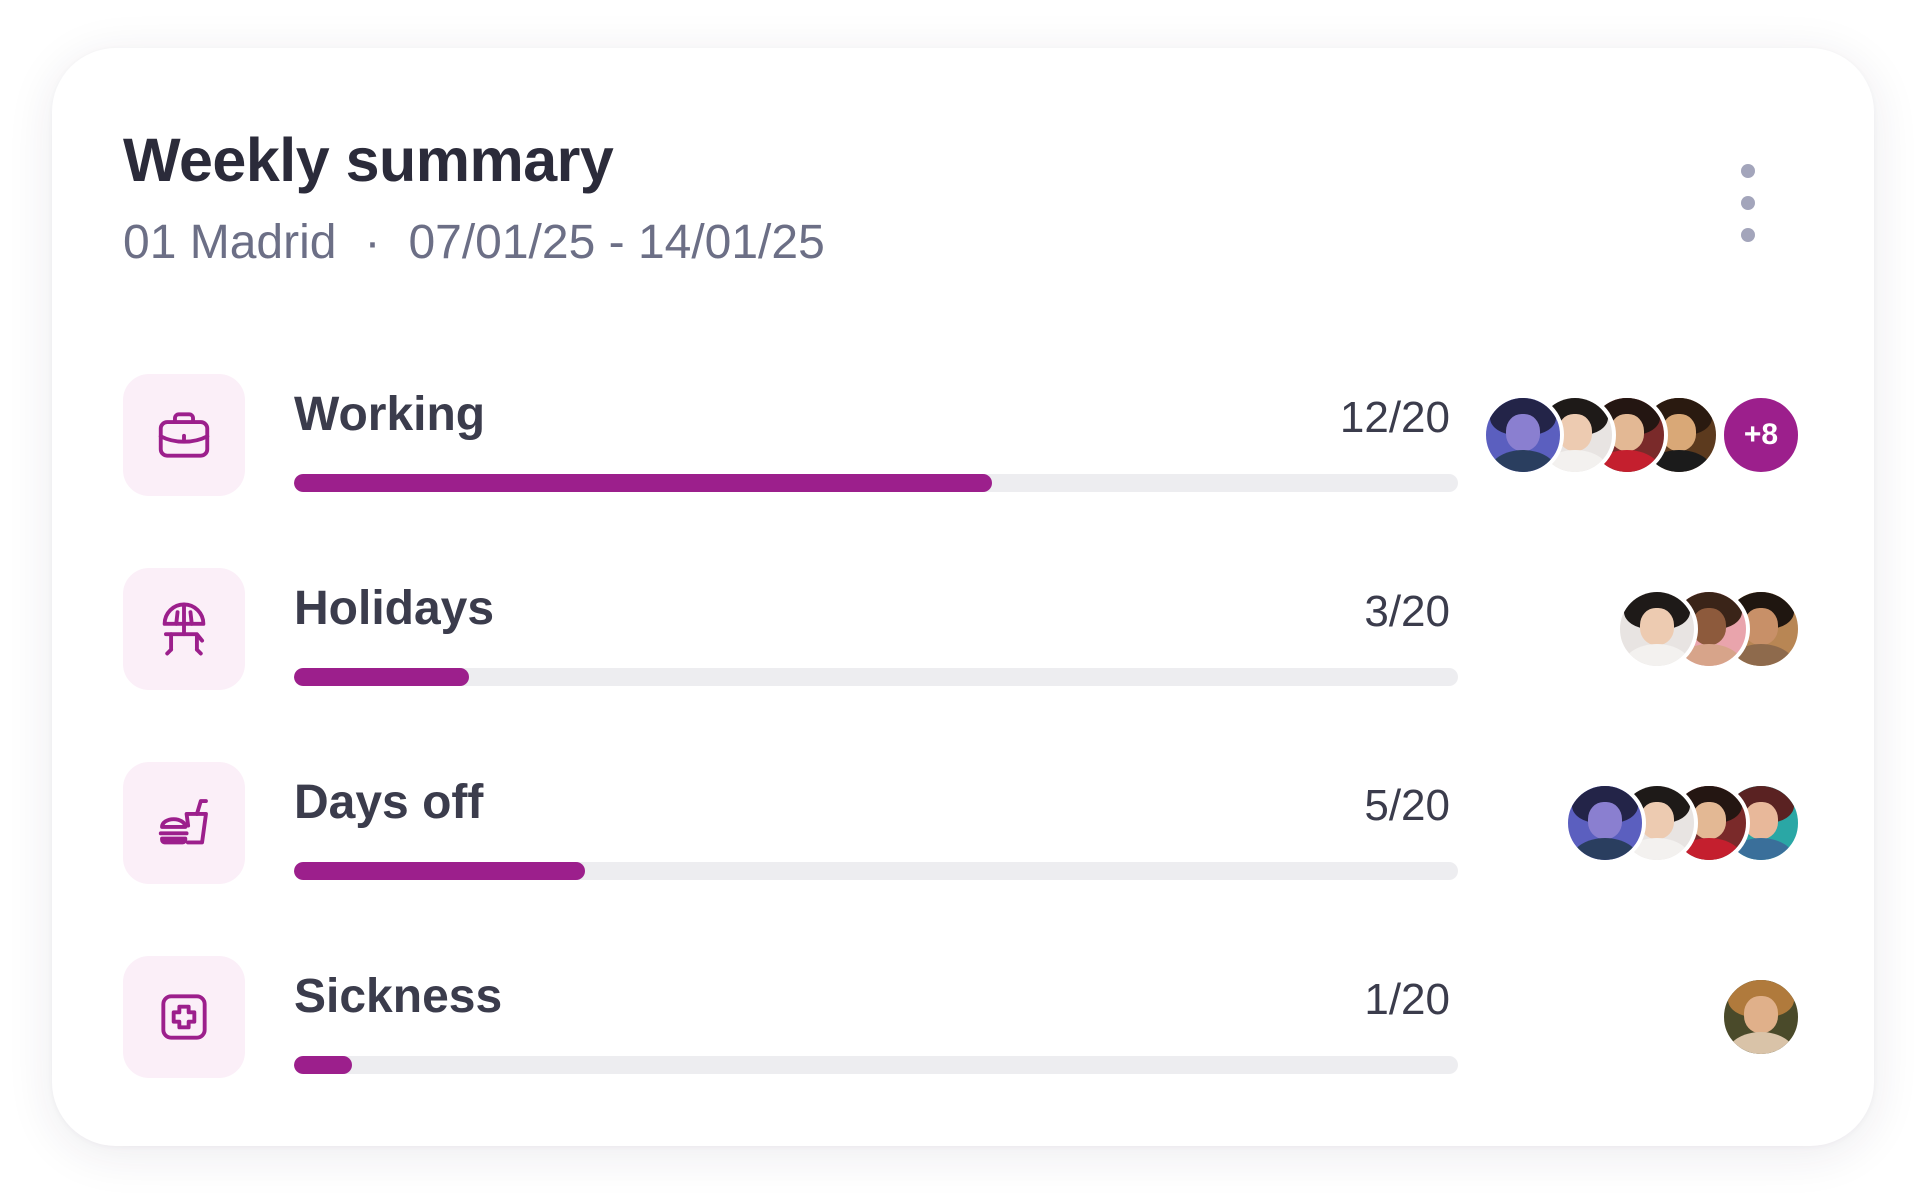 The height and width of the screenshot is (1193, 1920). What do you see at coordinates (394, 608) in the screenshot?
I see `status-label: Holidays` at bounding box center [394, 608].